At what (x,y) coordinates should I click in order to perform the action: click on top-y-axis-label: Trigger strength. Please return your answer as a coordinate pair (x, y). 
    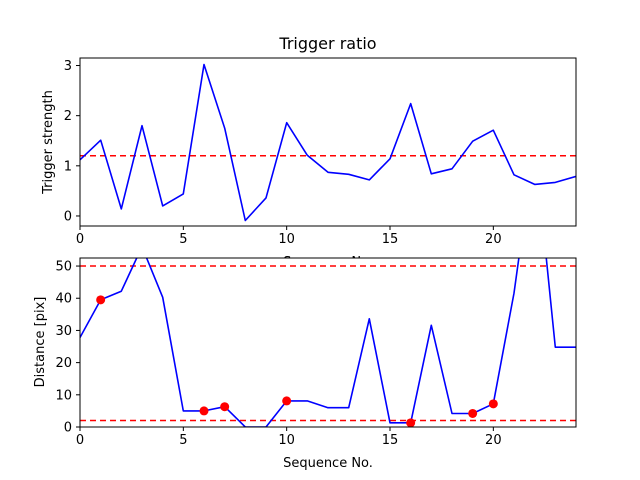
    Looking at the image, I should click on (48, 142).